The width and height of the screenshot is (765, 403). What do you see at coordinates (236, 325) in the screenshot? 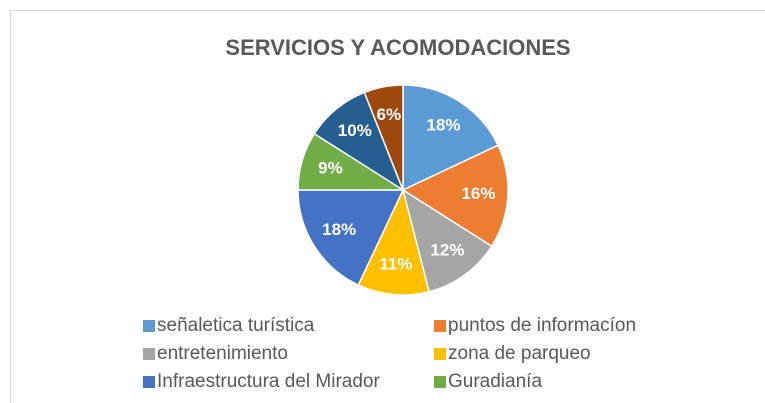
I see `legend-label: señaletica turística` at bounding box center [236, 325].